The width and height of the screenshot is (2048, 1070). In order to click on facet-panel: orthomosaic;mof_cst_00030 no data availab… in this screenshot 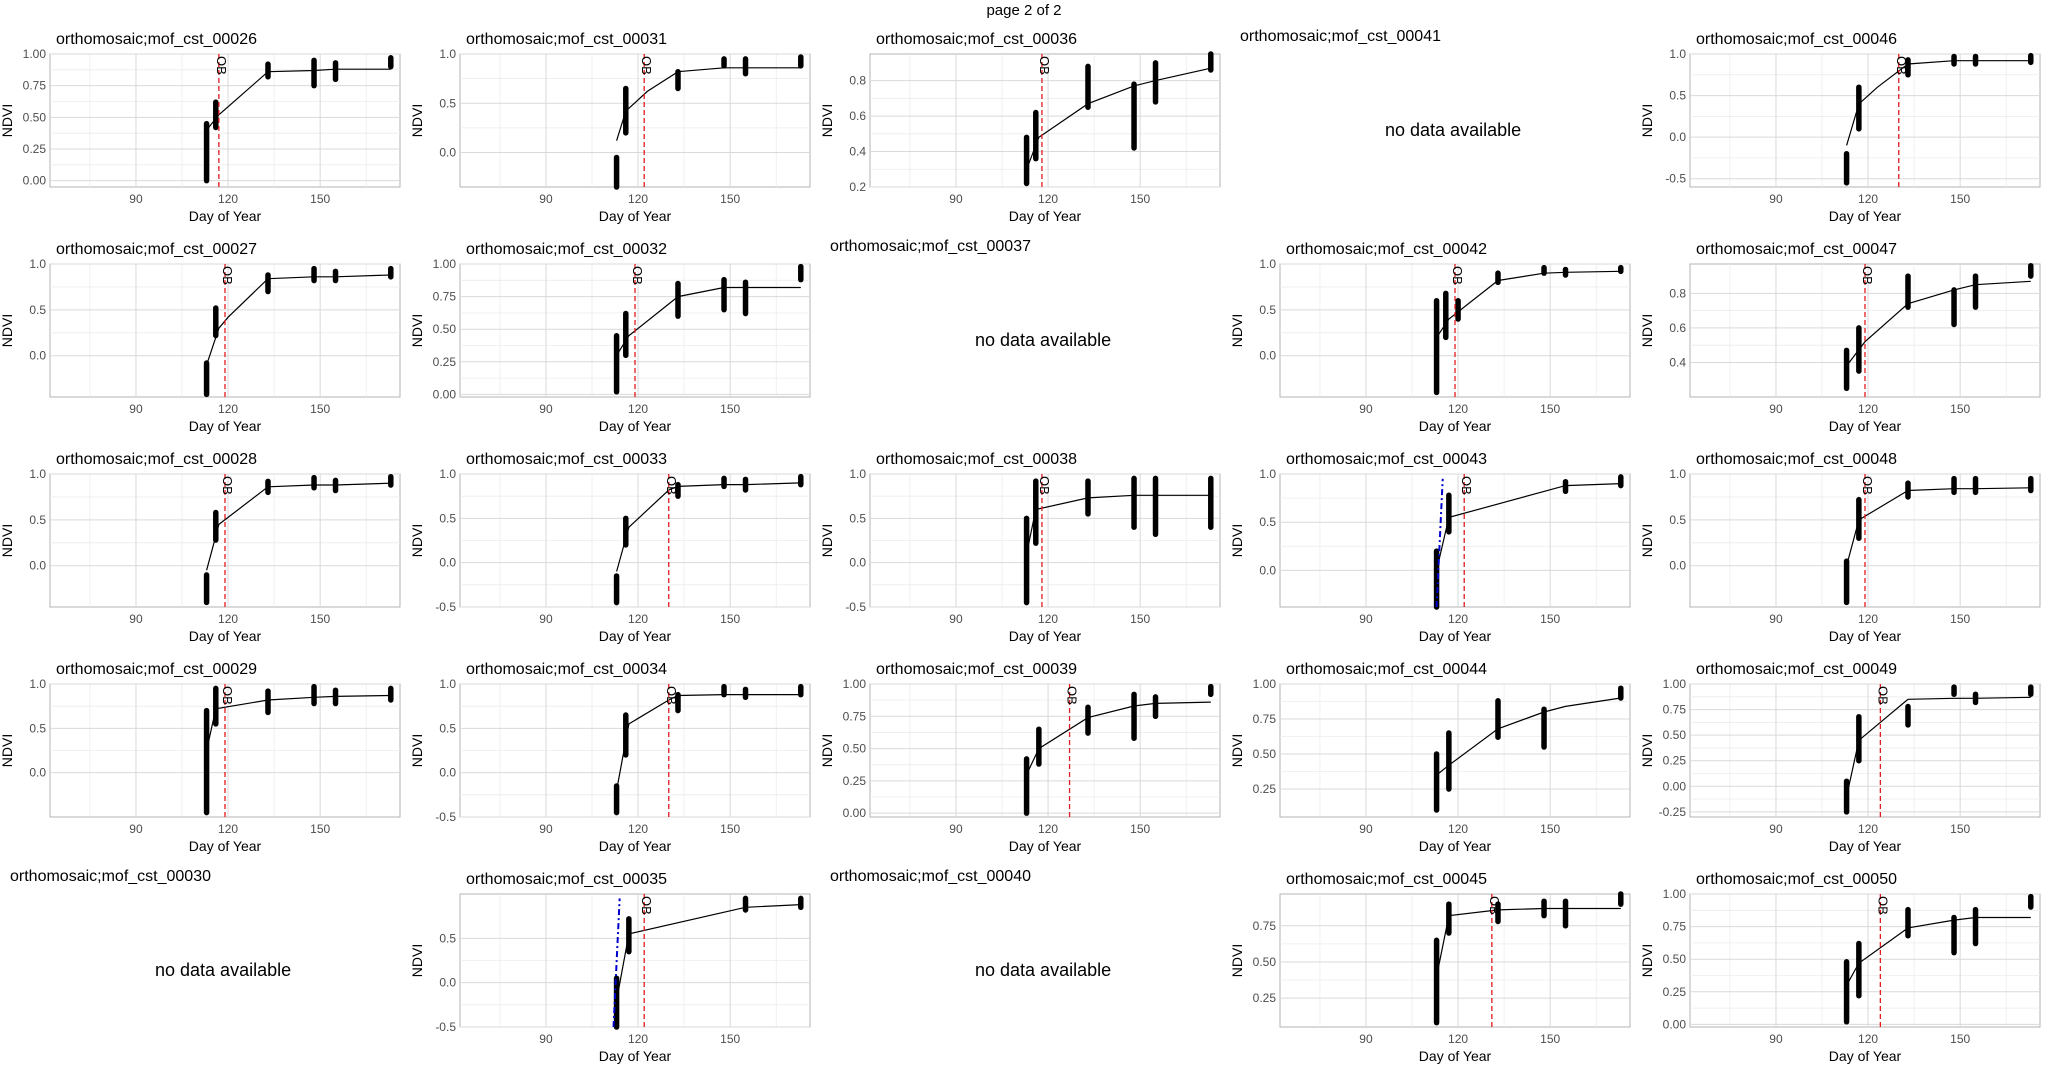, I will do `click(204, 965)`.